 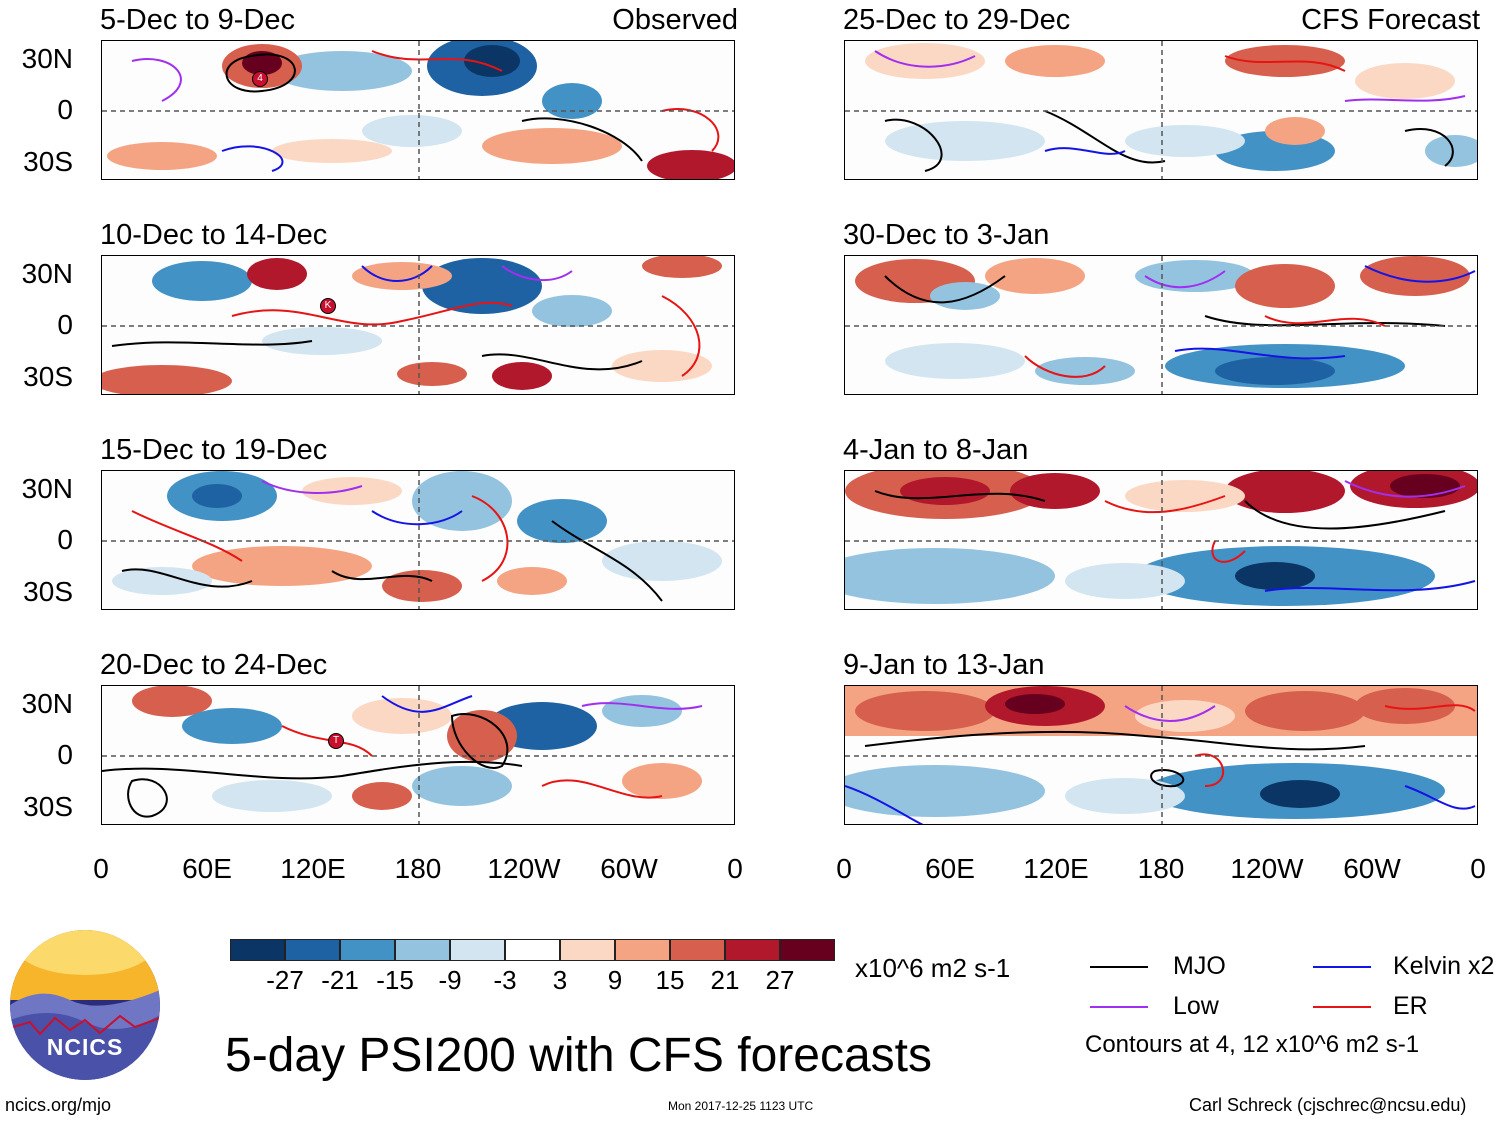 What do you see at coordinates (214, 450) in the screenshot?
I see `panel-title-obs-3: 15-Dec to 19-Dec` at bounding box center [214, 450].